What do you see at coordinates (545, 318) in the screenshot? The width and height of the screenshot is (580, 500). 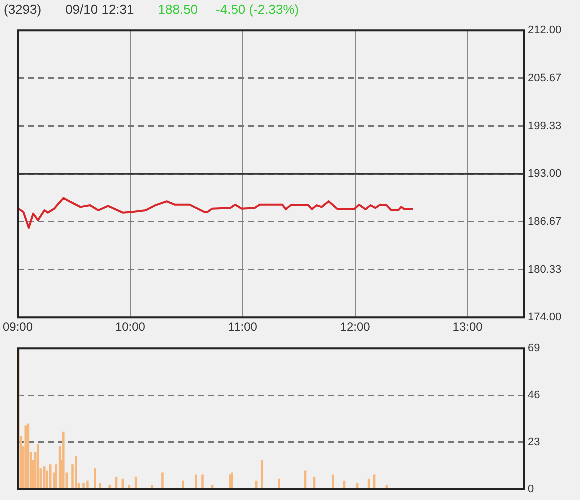 I see `y-tick-label: 174.00` at bounding box center [545, 318].